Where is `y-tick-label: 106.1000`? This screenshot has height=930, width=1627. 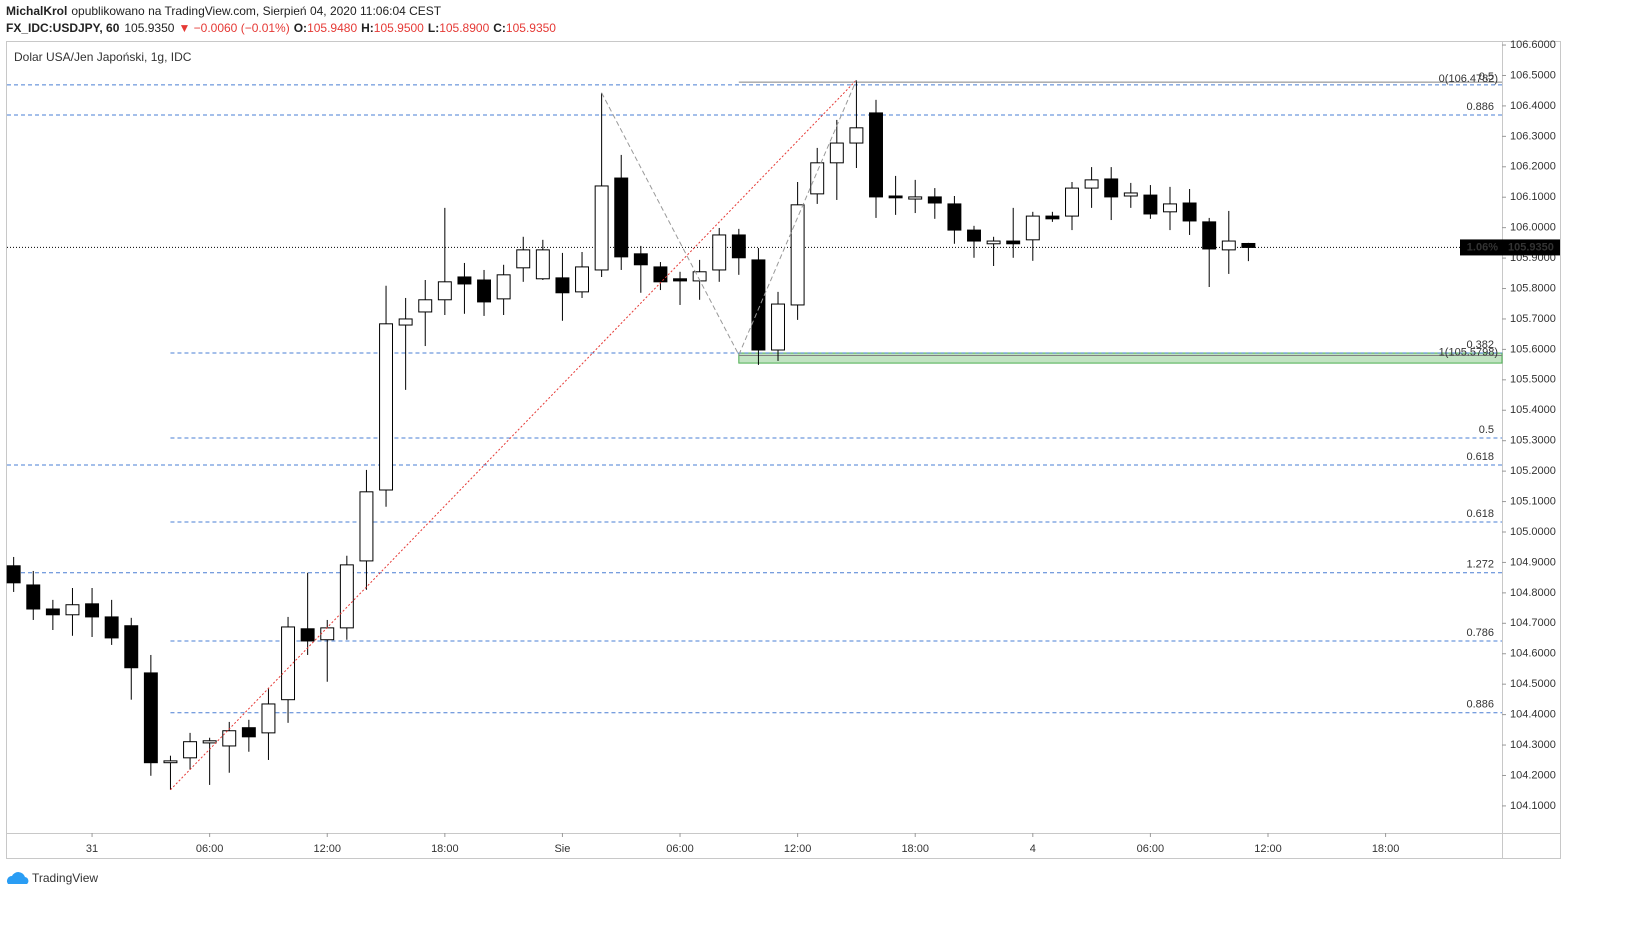
y-tick-label: 106.1000 is located at coordinates (1533, 197).